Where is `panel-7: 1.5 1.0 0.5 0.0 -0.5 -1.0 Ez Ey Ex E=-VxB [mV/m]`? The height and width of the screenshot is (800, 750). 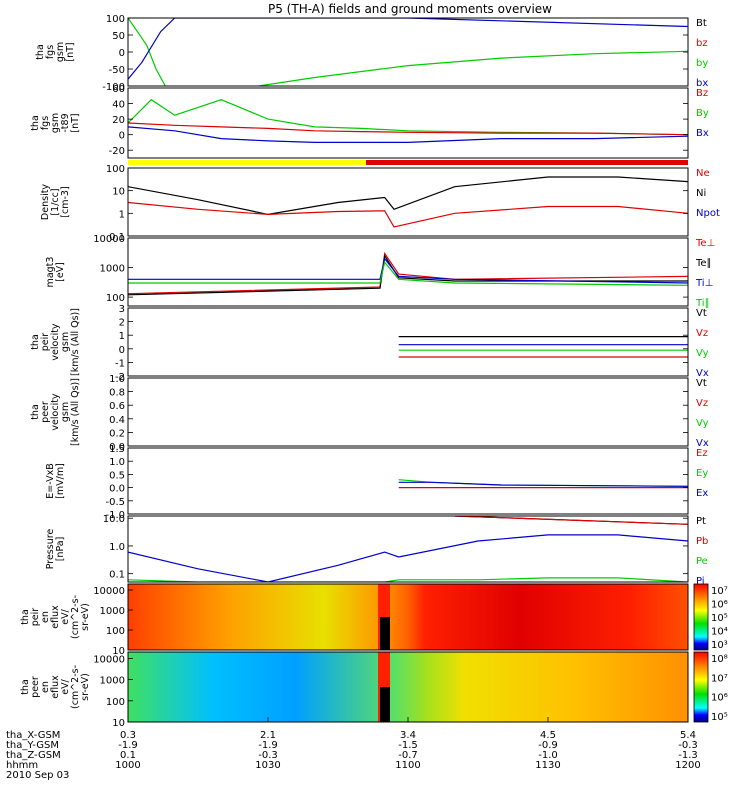 panel-7: 1.5 1.0 0.5 0.0 -0.5 -1.0 Ez Ey Ex E=-VxB [mV/m] is located at coordinates (376, 482).